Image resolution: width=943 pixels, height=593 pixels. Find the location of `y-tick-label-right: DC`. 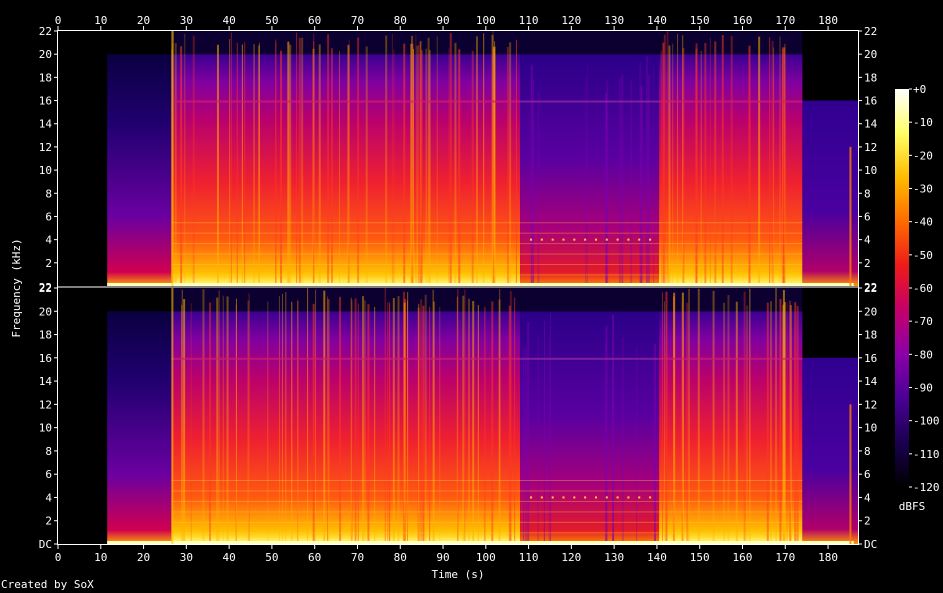

y-tick-label-right: DC is located at coordinates (870, 544).